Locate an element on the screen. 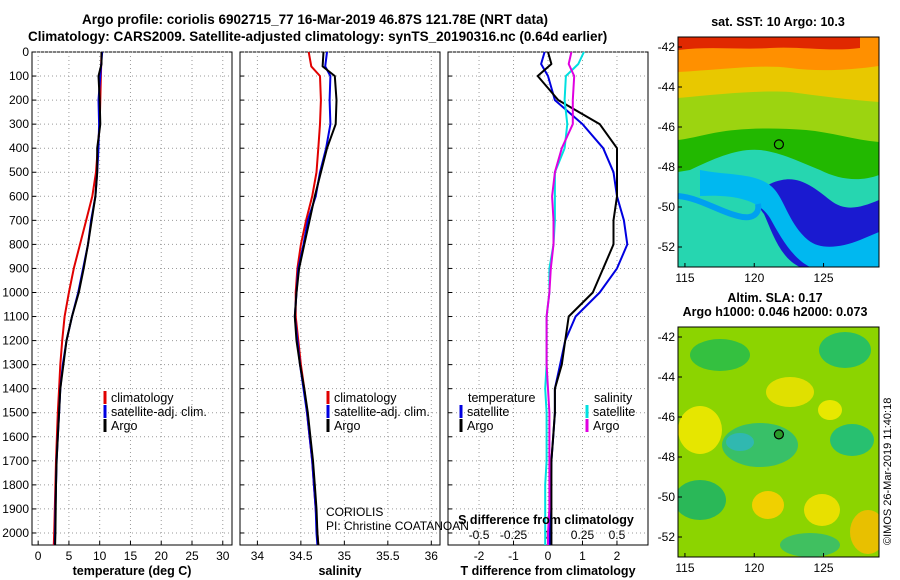 The height and width of the screenshot is (580, 900). x-tick-label: 30 is located at coordinates (223, 556).